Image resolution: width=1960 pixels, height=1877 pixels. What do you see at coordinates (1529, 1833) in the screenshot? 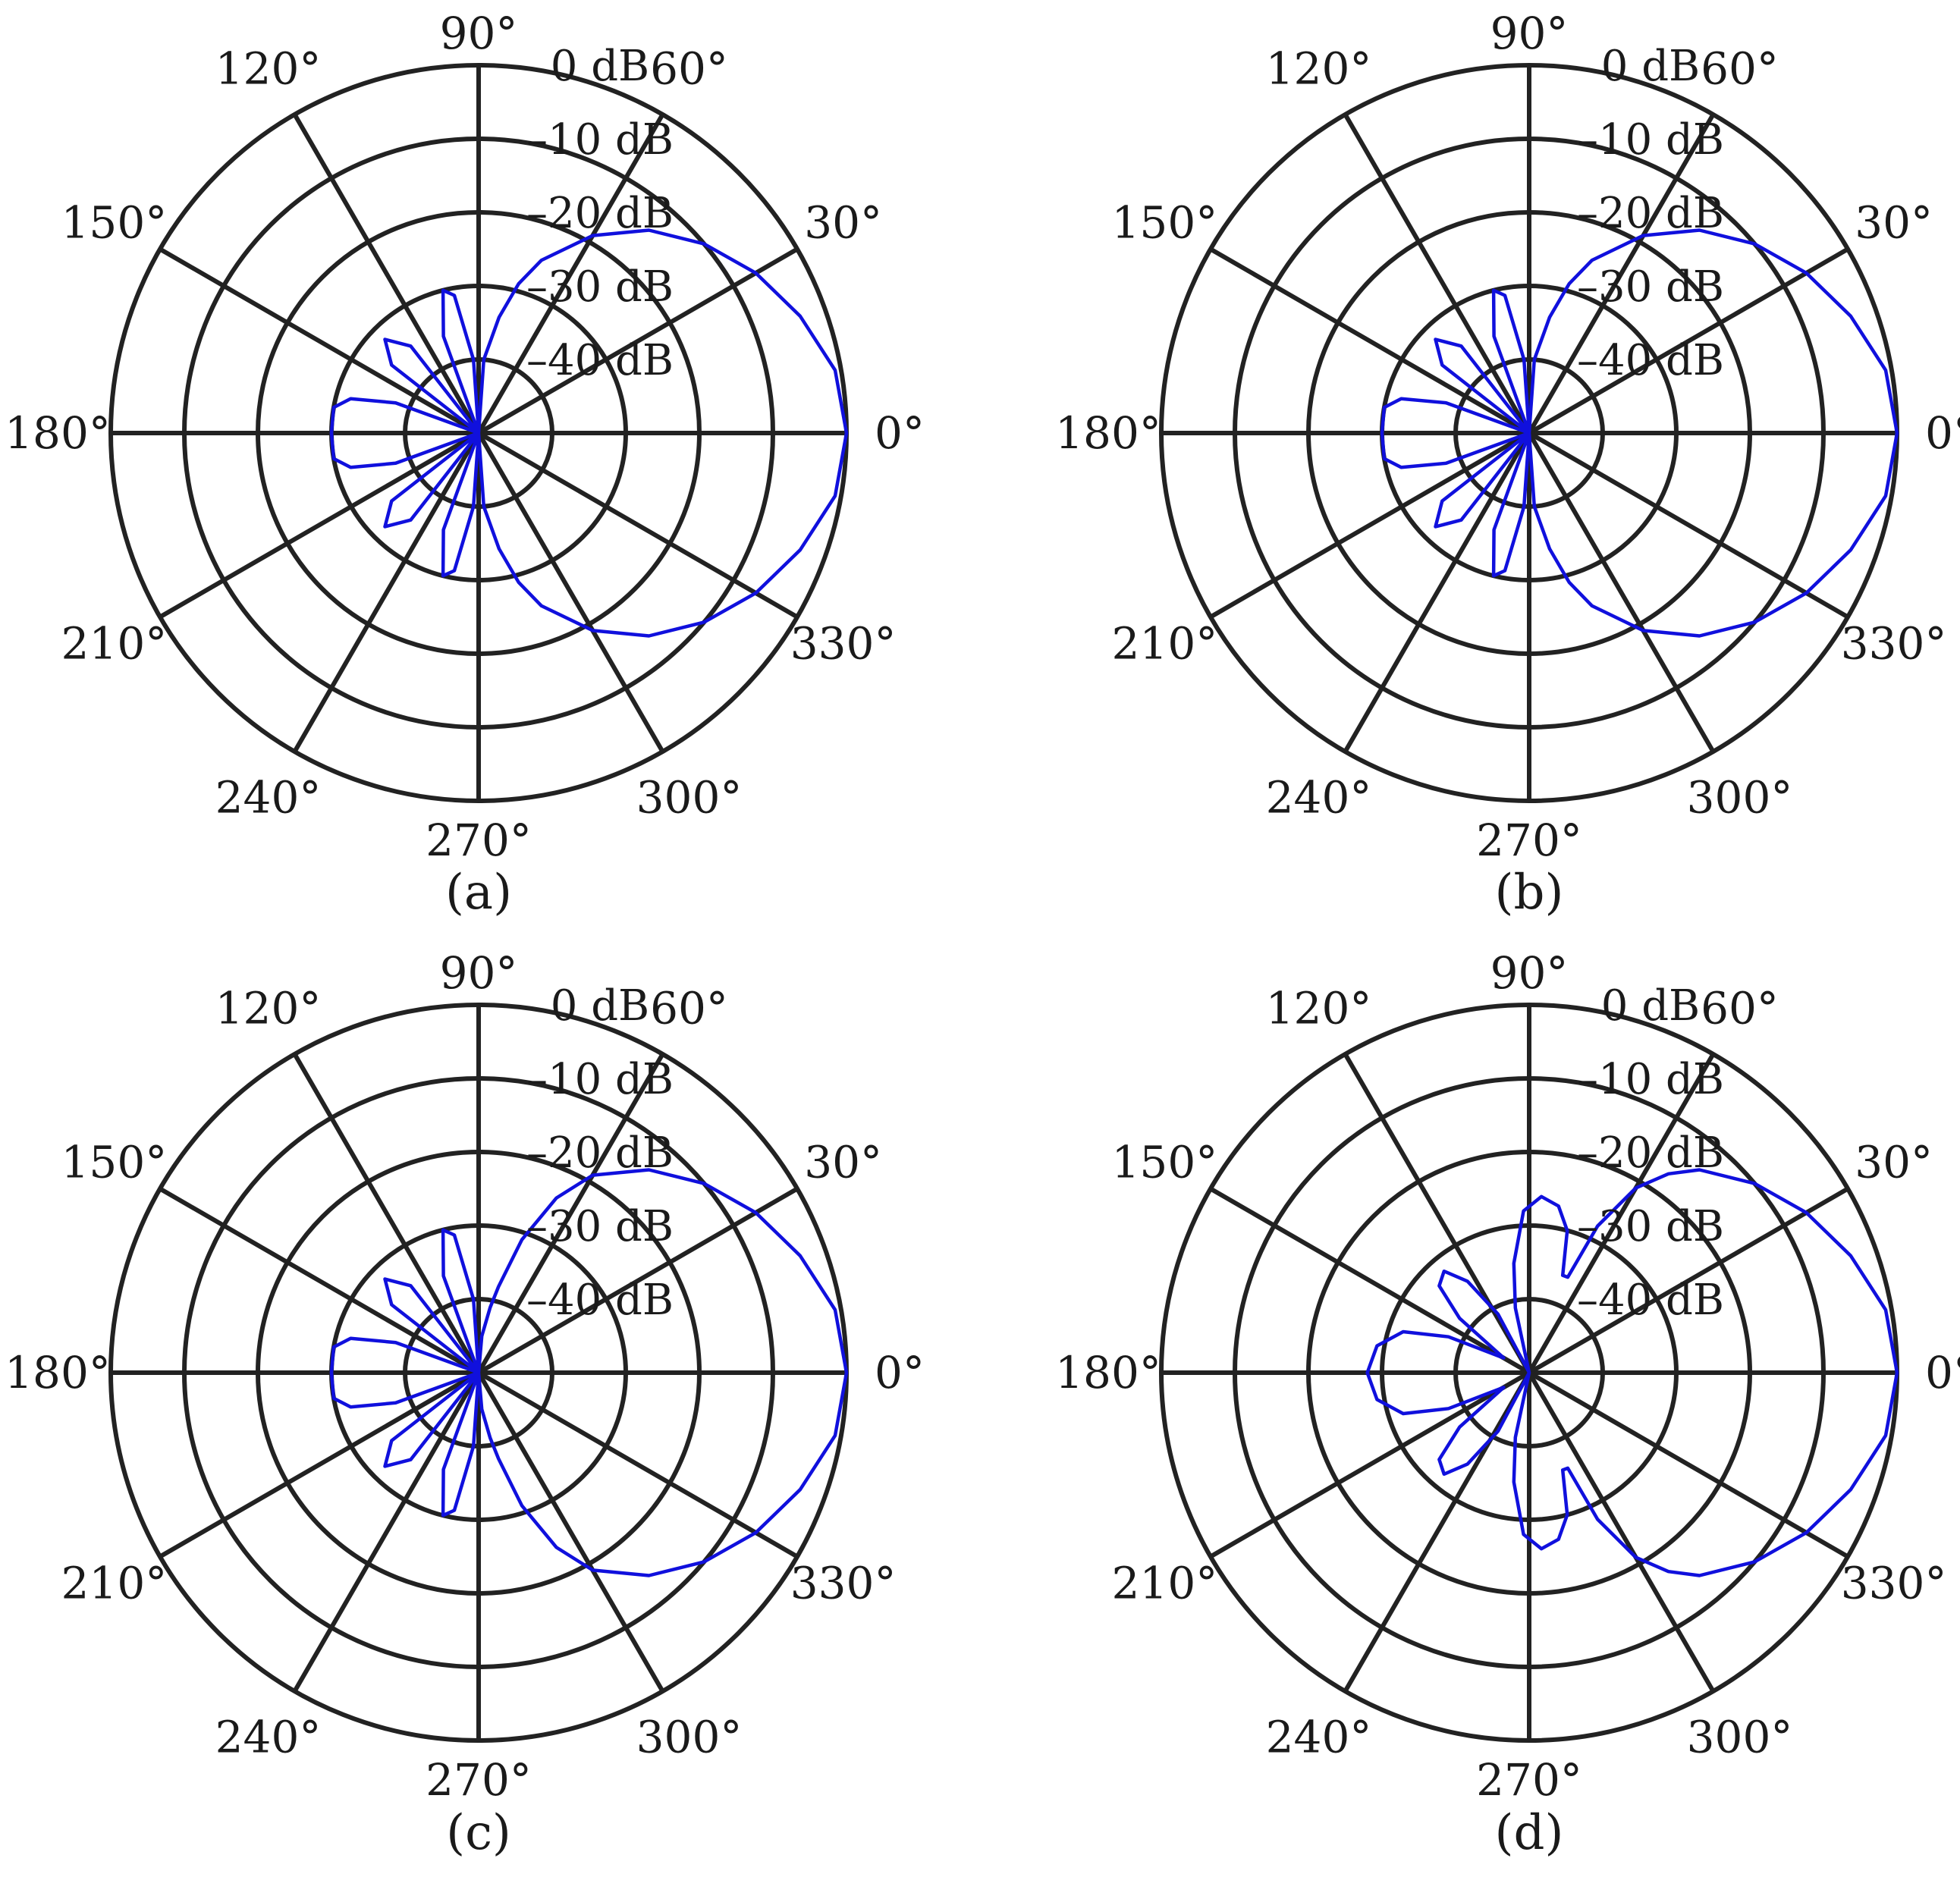
I see `panel-caption: (d)` at bounding box center [1529, 1833].